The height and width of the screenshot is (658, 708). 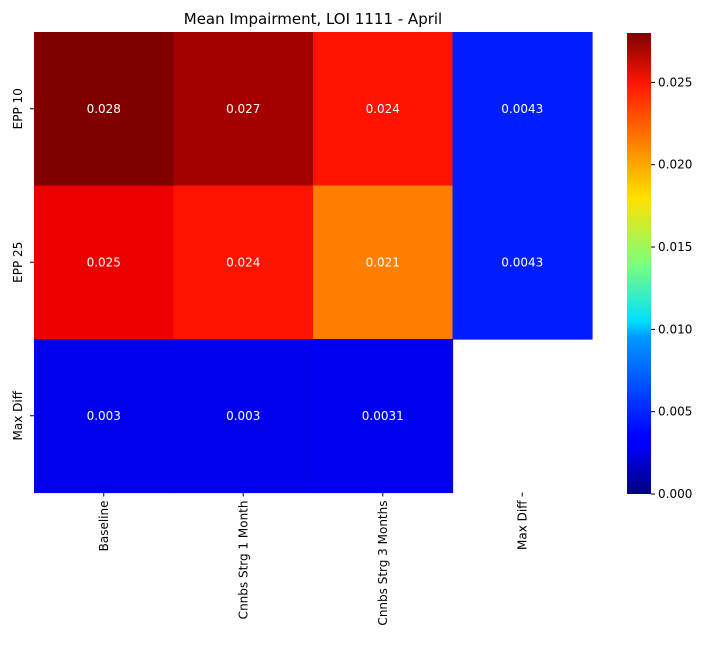 I want to click on cell-value-label: 0.025, so click(x=104, y=262).